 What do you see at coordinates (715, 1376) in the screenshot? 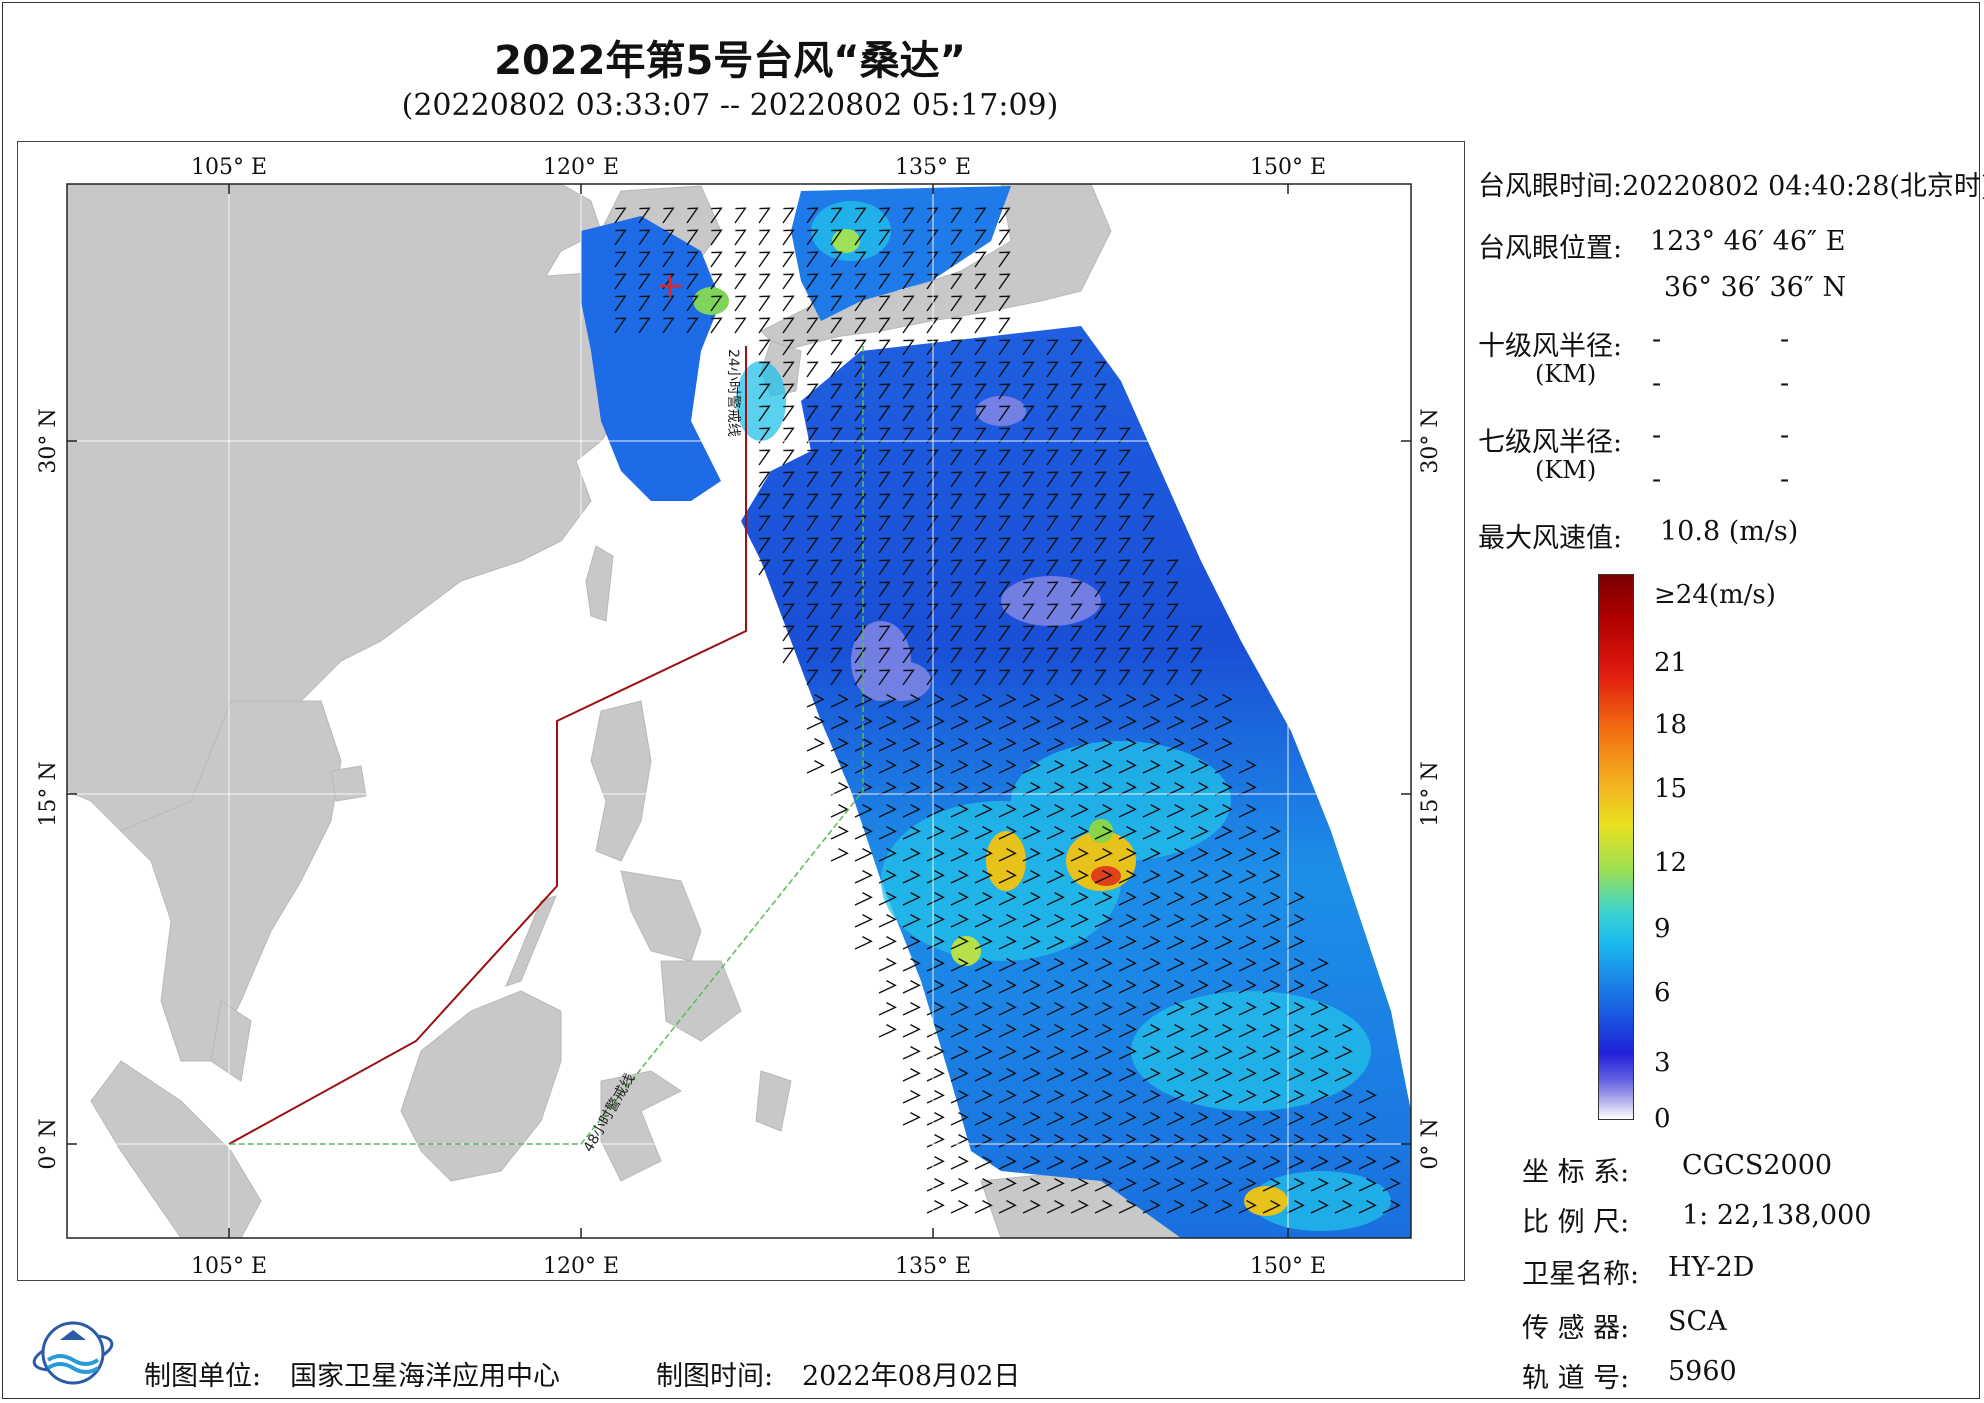
I see `mapping-time-label: 制图时间:` at bounding box center [715, 1376].